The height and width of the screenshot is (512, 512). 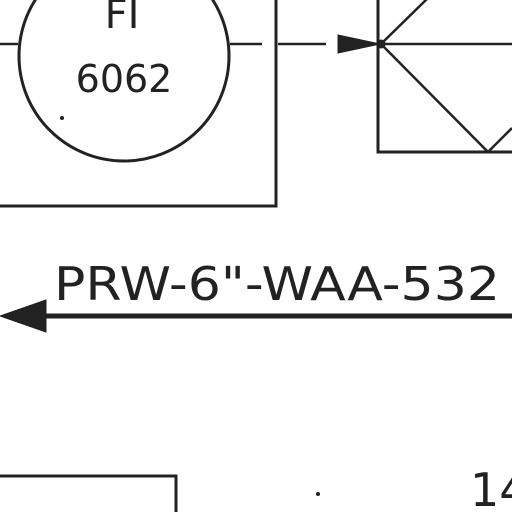 I want to click on process-line-arrowhead, so click(x=23, y=316).